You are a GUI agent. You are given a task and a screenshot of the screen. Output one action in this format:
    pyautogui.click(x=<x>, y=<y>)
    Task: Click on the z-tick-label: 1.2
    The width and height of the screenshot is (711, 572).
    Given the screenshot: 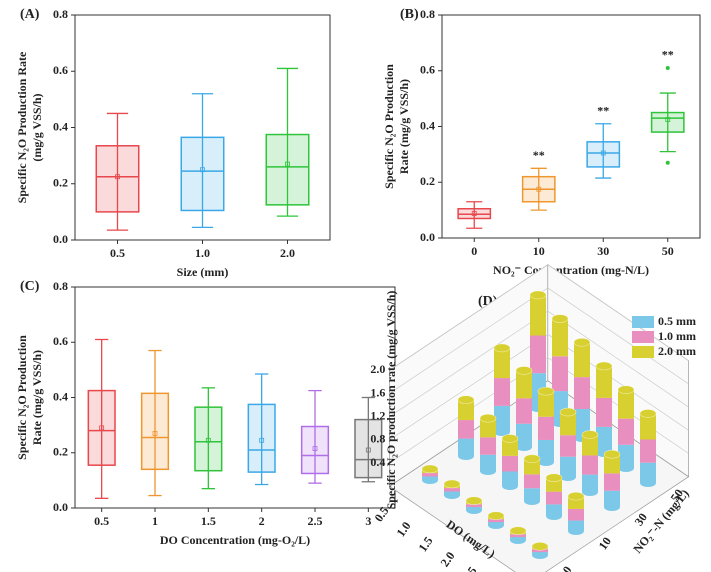 What is the action you would take?
    pyautogui.click(x=377, y=415)
    